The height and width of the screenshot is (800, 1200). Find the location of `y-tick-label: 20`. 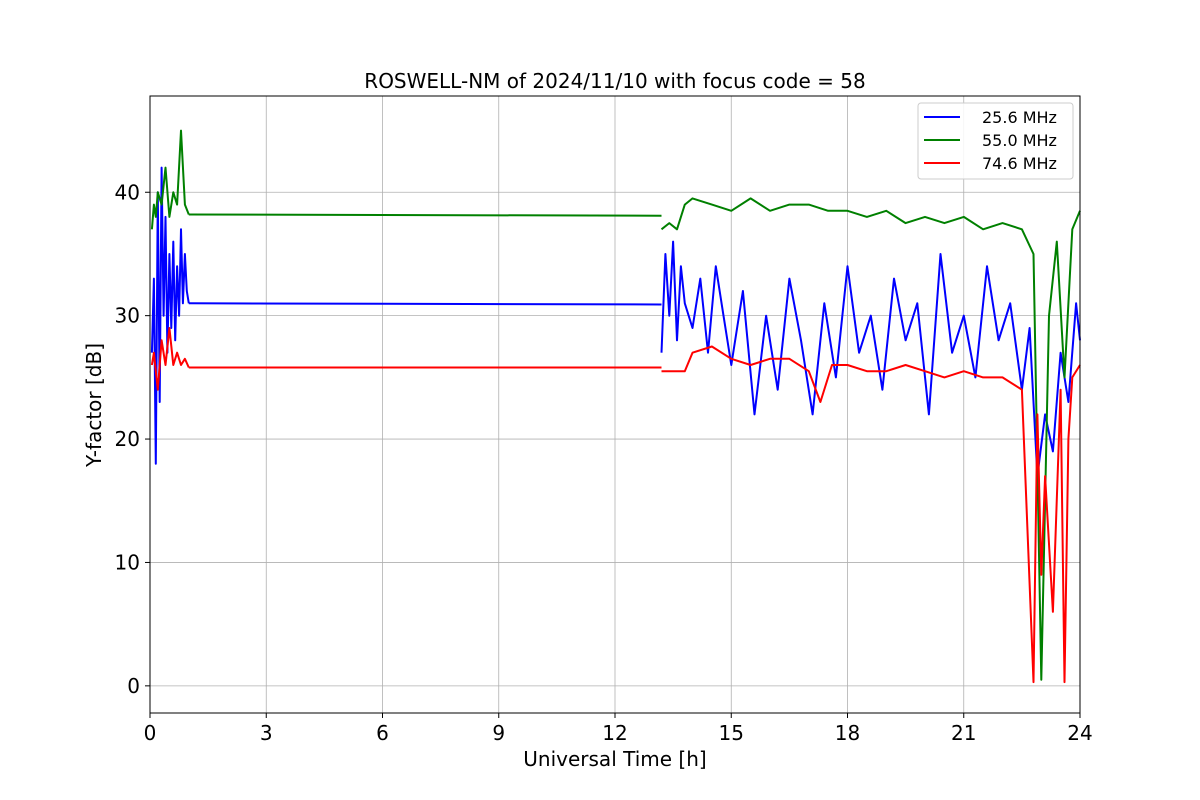

y-tick-label: 20 is located at coordinates (127, 439).